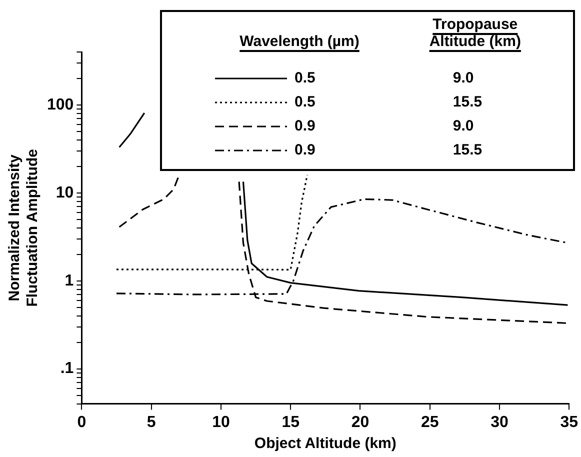 The height and width of the screenshot is (457, 581). Describe the element at coordinates (499, 422) in the screenshot. I see `x-tick-label: 30` at that location.